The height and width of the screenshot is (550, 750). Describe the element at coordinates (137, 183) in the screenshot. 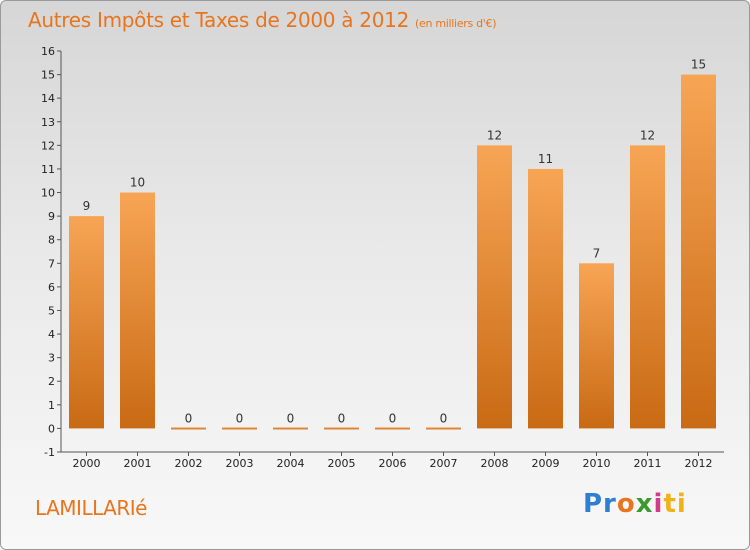

I see `data-label-2001: 10` at that location.